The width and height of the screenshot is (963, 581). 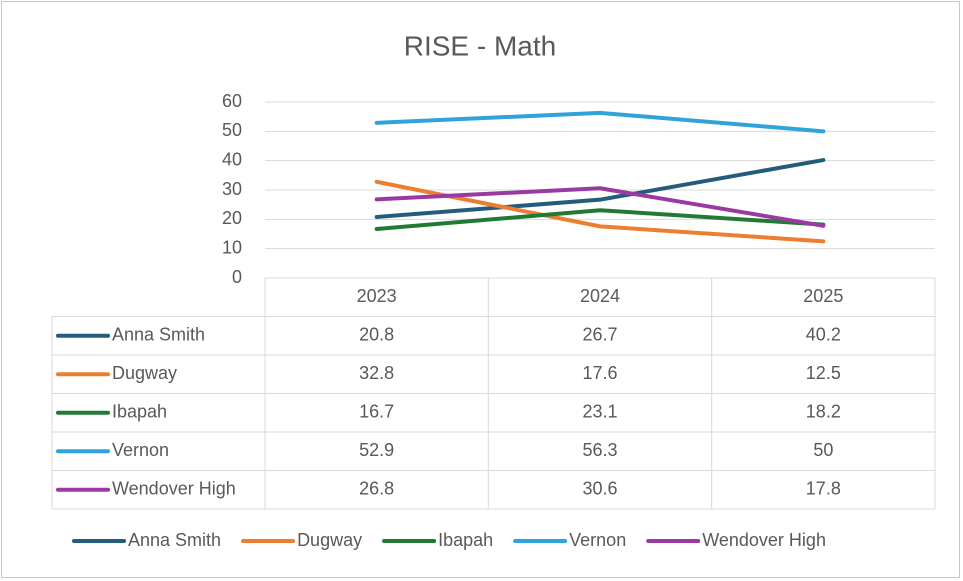 What do you see at coordinates (599, 412) in the screenshot?
I see `table-cell: 23.1` at bounding box center [599, 412].